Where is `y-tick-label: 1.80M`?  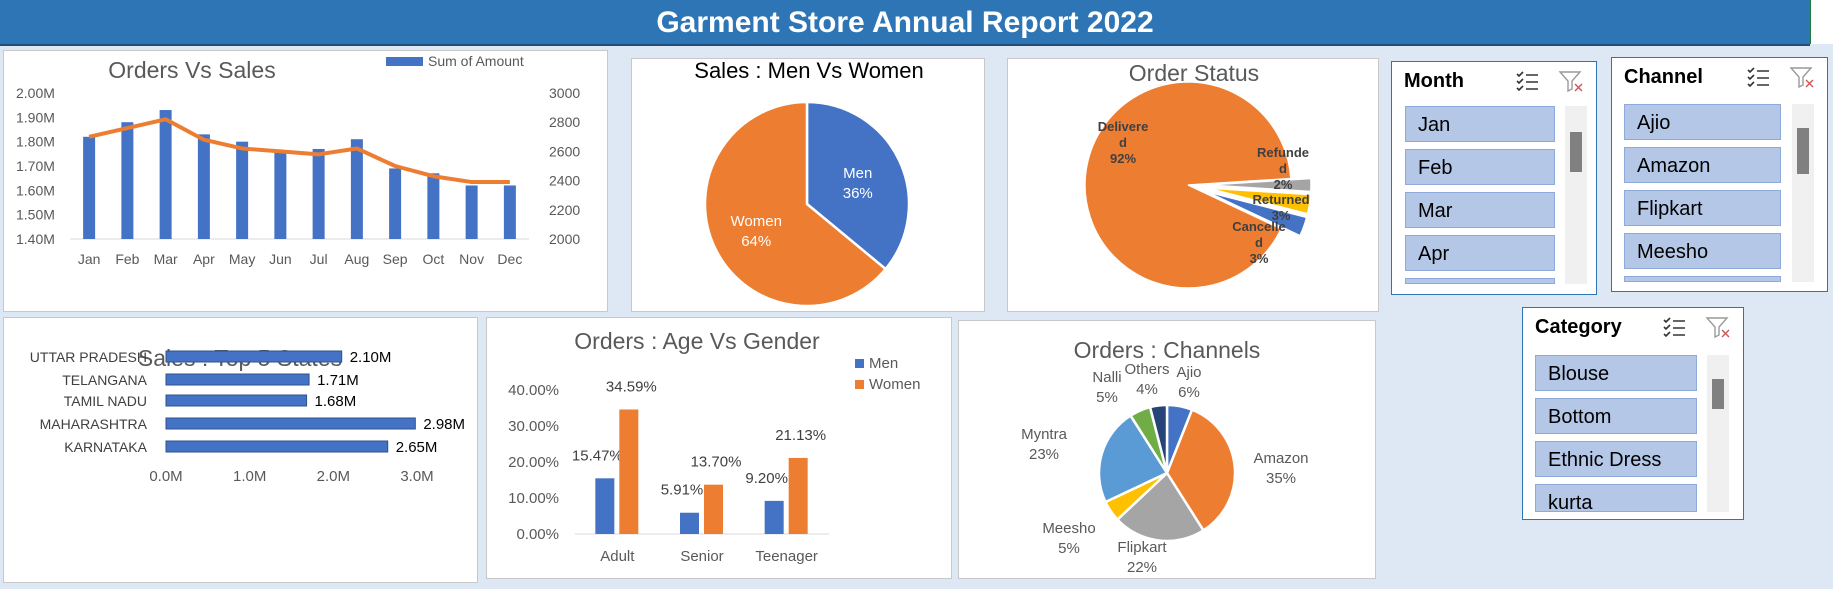 y-tick-label: 1.80M is located at coordinates (35, 142).